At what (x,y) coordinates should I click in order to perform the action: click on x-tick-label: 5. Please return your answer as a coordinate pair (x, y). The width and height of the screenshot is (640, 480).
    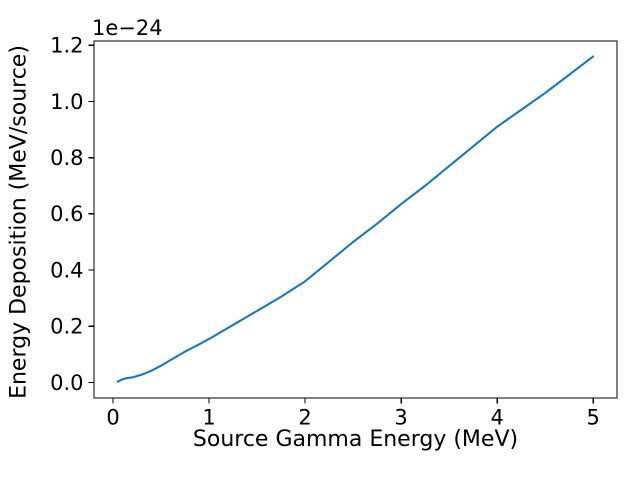
    Looking at the image, I should click on (592, 418).